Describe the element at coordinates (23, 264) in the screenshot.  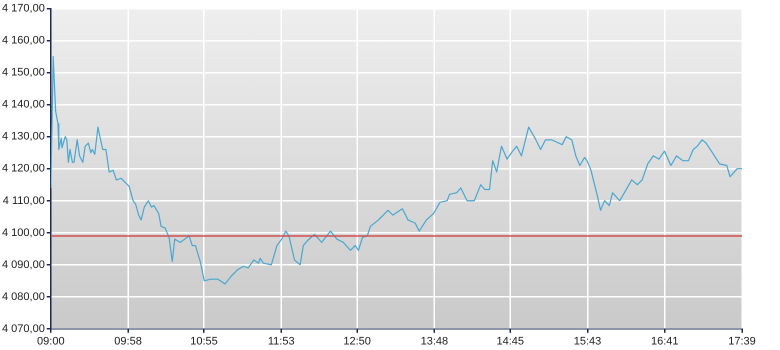
I see `y-tick-label: 4 090,00` at that location.